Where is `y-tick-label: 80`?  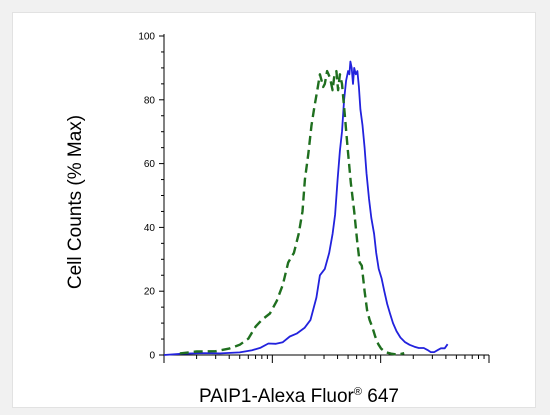
y-tick-label: 80 is located at coordinates (150, 100).